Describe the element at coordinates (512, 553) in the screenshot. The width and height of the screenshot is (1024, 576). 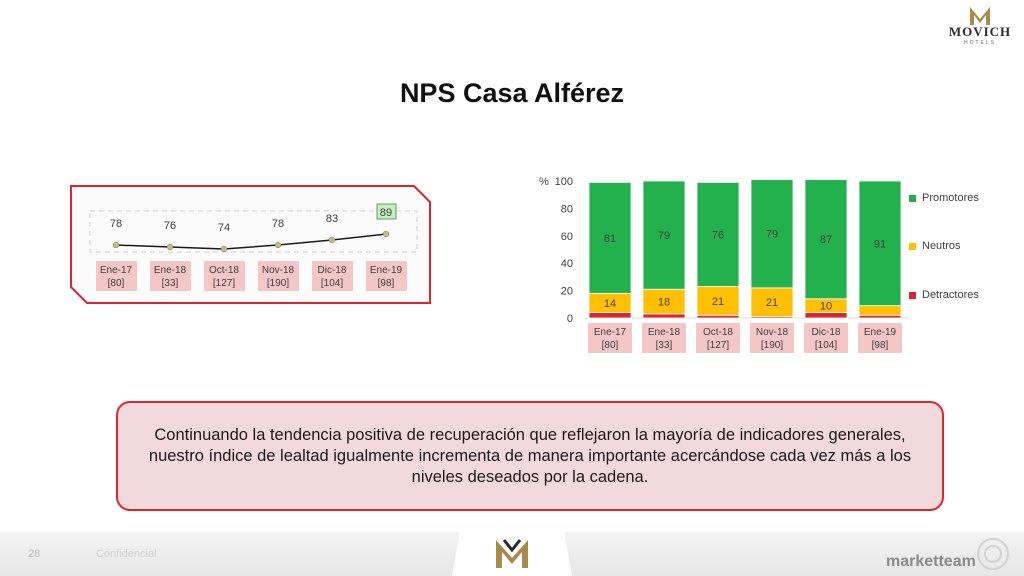
I see `movich-mark-icon` at that location.